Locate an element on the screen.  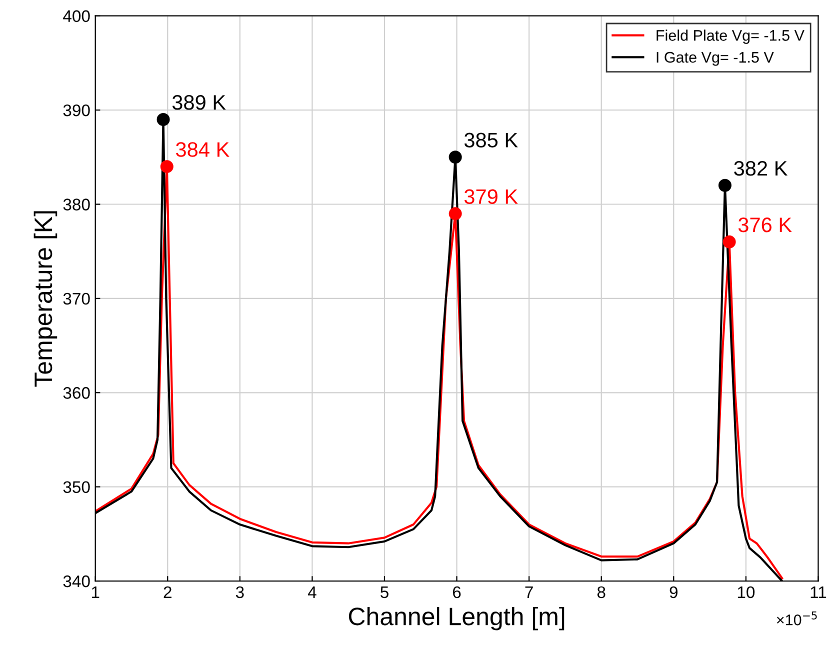
y-tick-label: 400 is located at coordinates (76, 16).